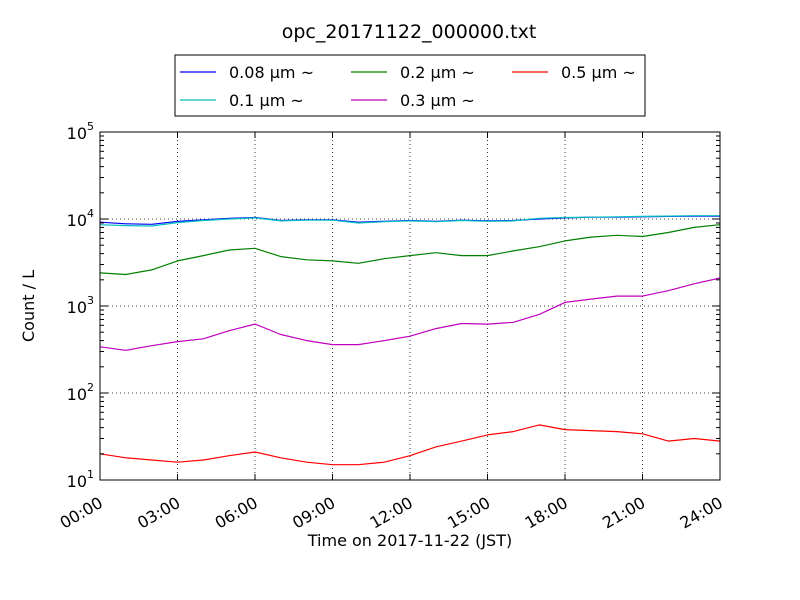 The height and width of the screenshot is (600, 800). Describe the element at coordinates (409, 540) in the screenshot. I see `x-axis-label: Time on 2017-11-22 (JST)` at that location.